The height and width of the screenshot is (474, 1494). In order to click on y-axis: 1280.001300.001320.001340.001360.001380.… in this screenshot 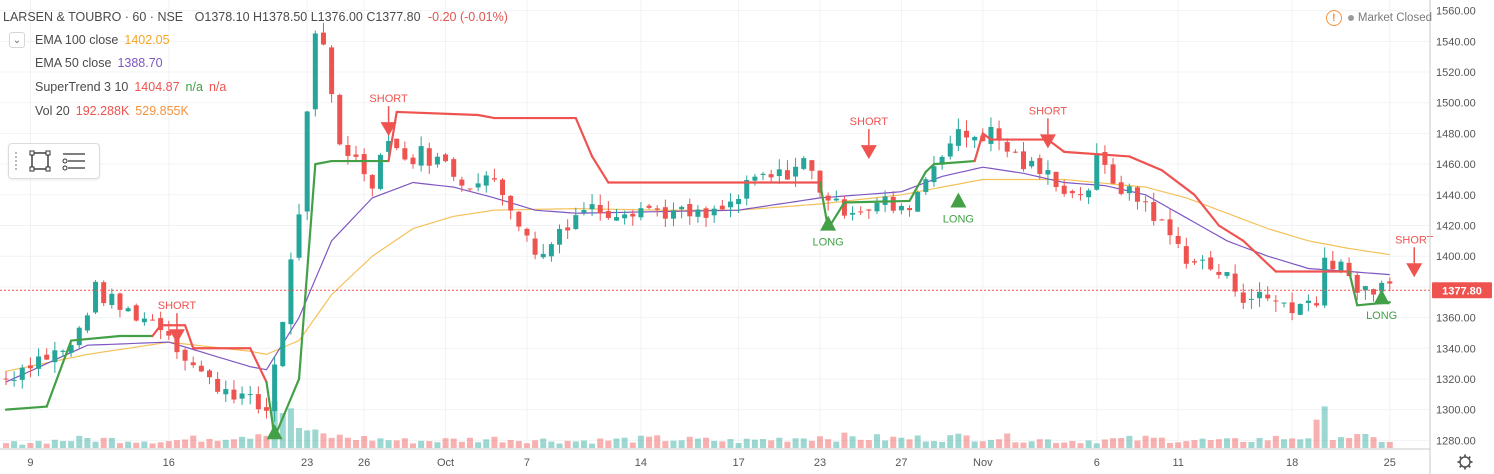, I will do `click(1460, 237)`.